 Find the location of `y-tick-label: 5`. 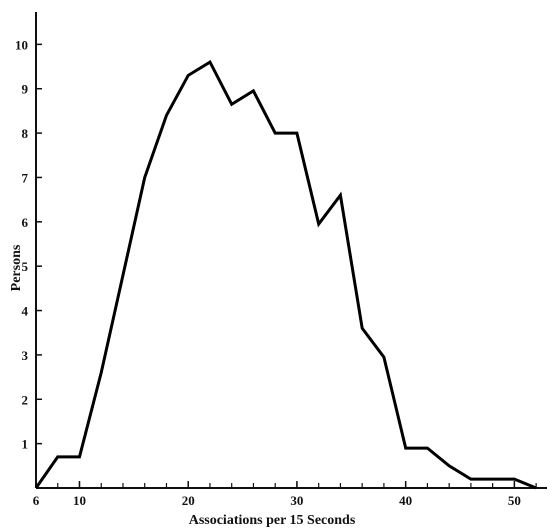

y-tick-label: 5 is located at coordinates (25, 266).